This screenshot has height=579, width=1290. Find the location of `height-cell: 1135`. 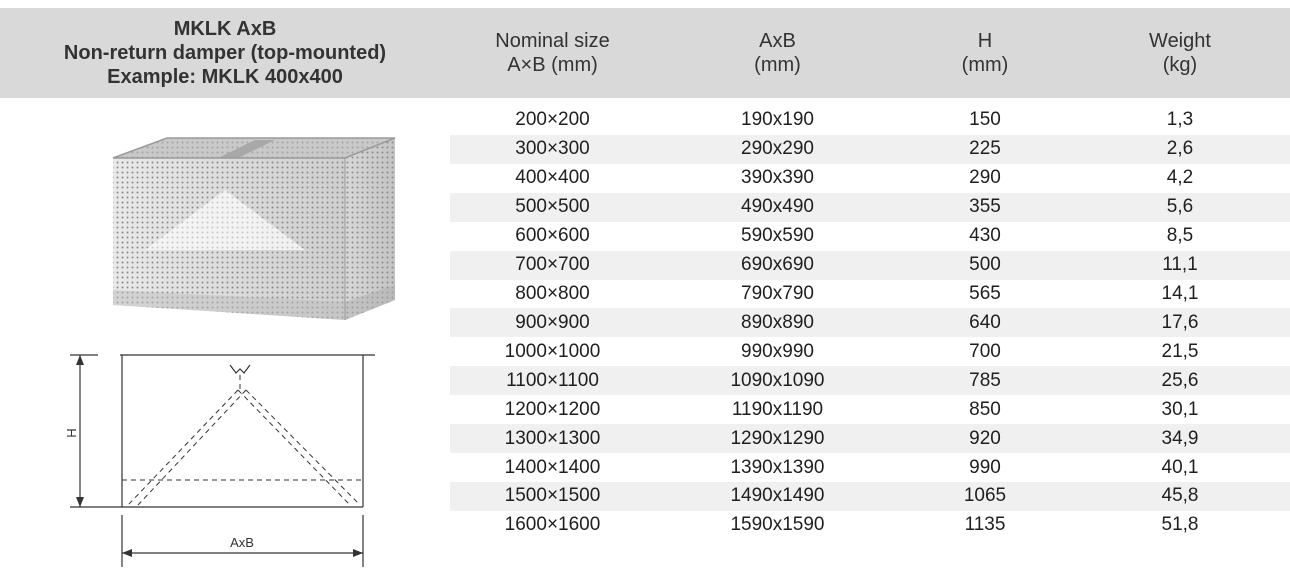

height-cell: 1135 is located at coordinates (985, 525).